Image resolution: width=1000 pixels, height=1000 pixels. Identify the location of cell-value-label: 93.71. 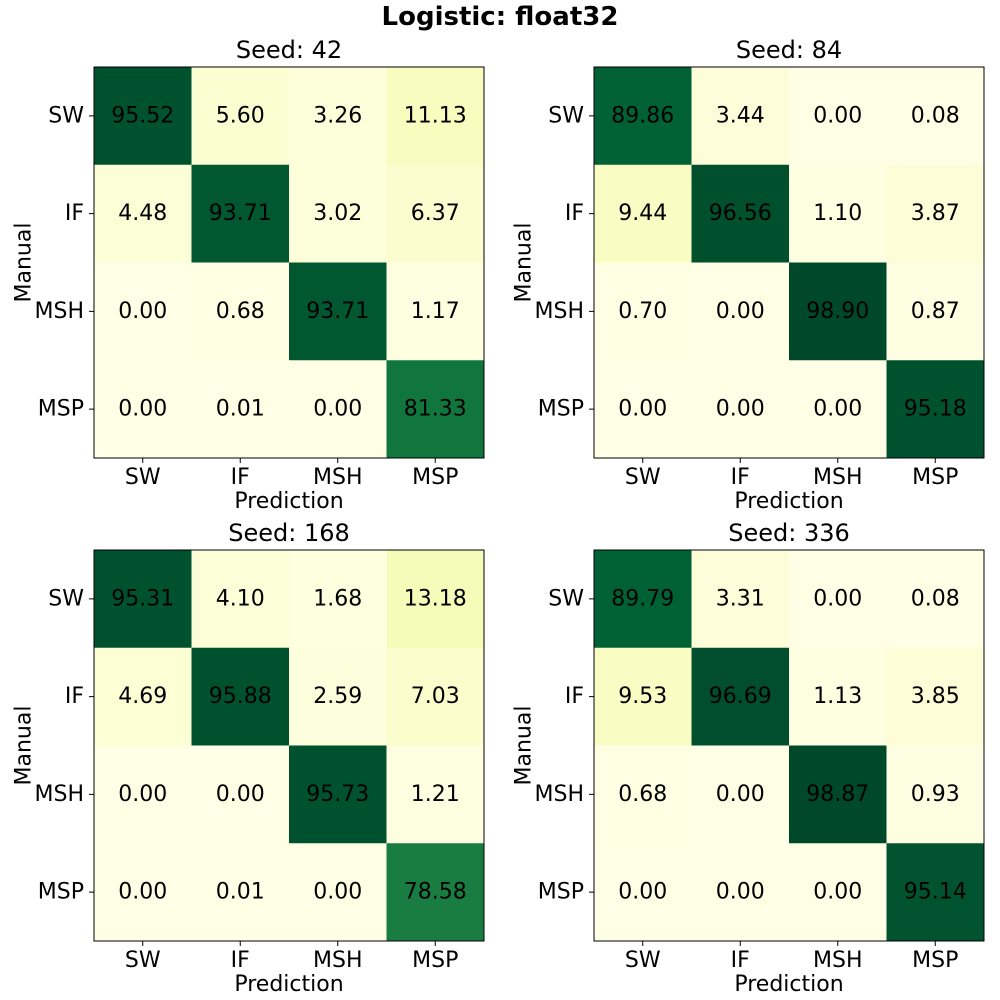
(337, 311).